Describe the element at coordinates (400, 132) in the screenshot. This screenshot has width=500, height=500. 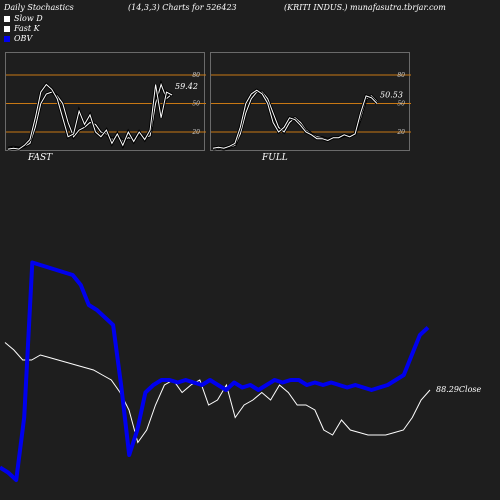
I see `full-tick-label-20: 20` at that location.